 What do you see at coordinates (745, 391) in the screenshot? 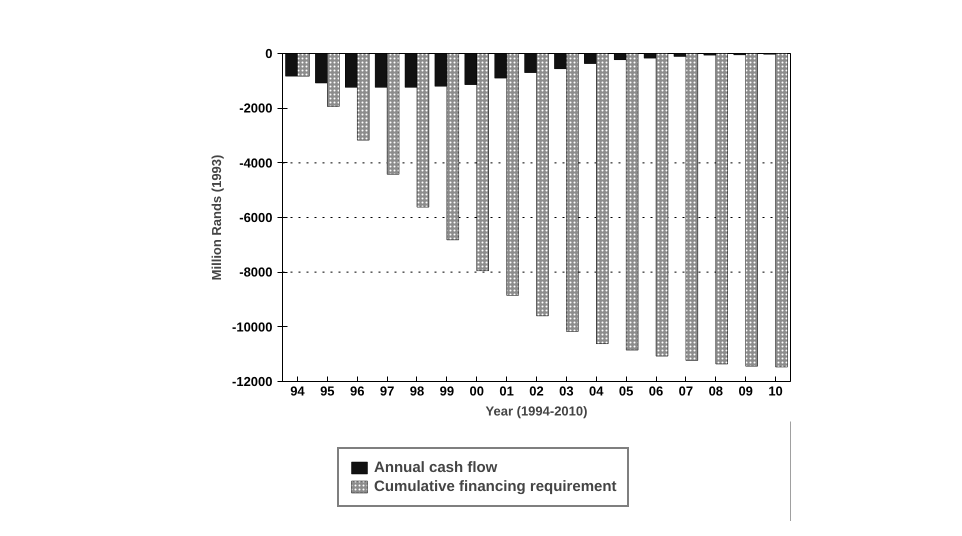
I see `x-tick-label: 09` at bounding box center [745, 391].